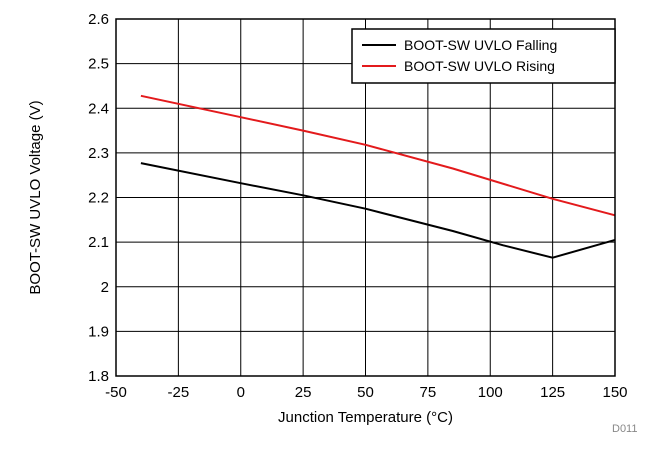  Describe the element at coordinates (552, 392) in the screenshot. I see `x-tick-label: 125` at that location.